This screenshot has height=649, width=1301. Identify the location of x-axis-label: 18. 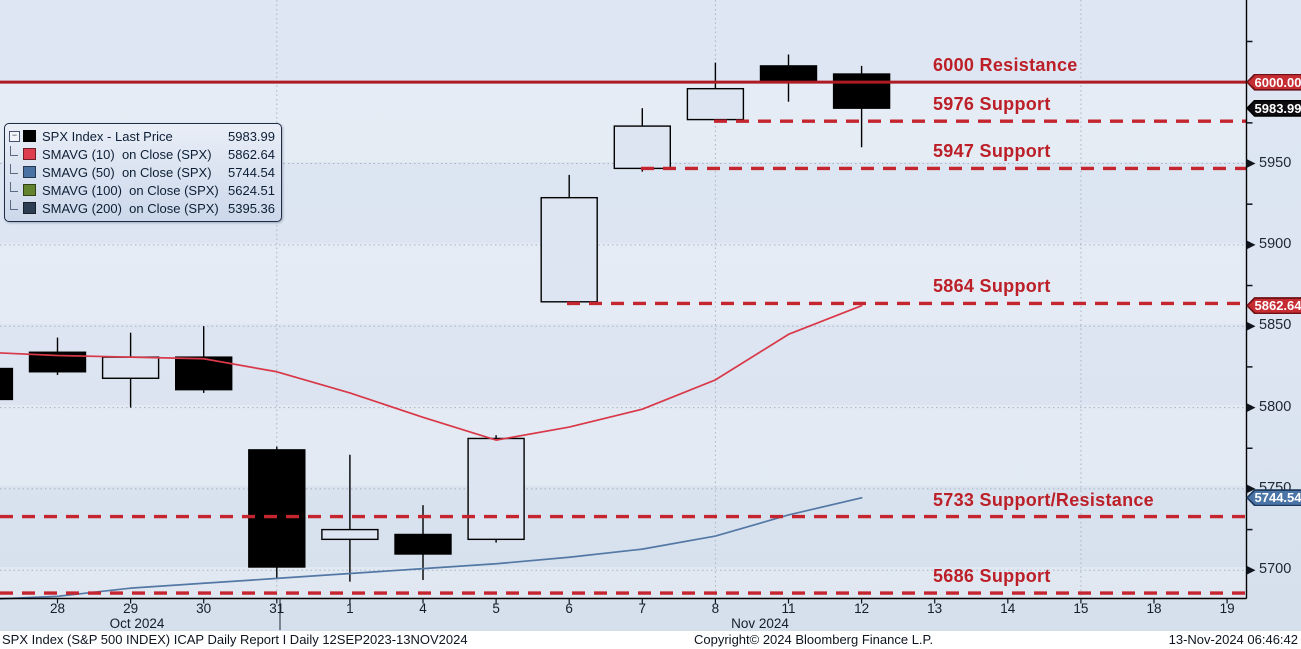
(1154, 608).